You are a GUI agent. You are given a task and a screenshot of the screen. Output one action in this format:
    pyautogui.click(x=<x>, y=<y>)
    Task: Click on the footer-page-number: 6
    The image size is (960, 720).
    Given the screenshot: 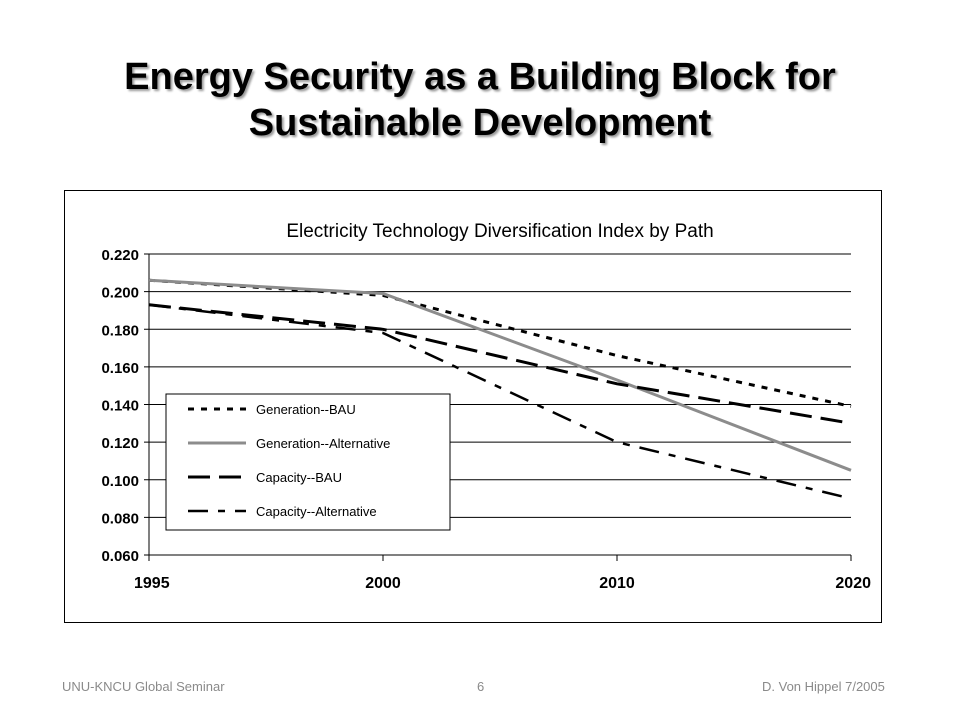 What is the action you would take?
    pyautogui.click(x=481, y=686)
    